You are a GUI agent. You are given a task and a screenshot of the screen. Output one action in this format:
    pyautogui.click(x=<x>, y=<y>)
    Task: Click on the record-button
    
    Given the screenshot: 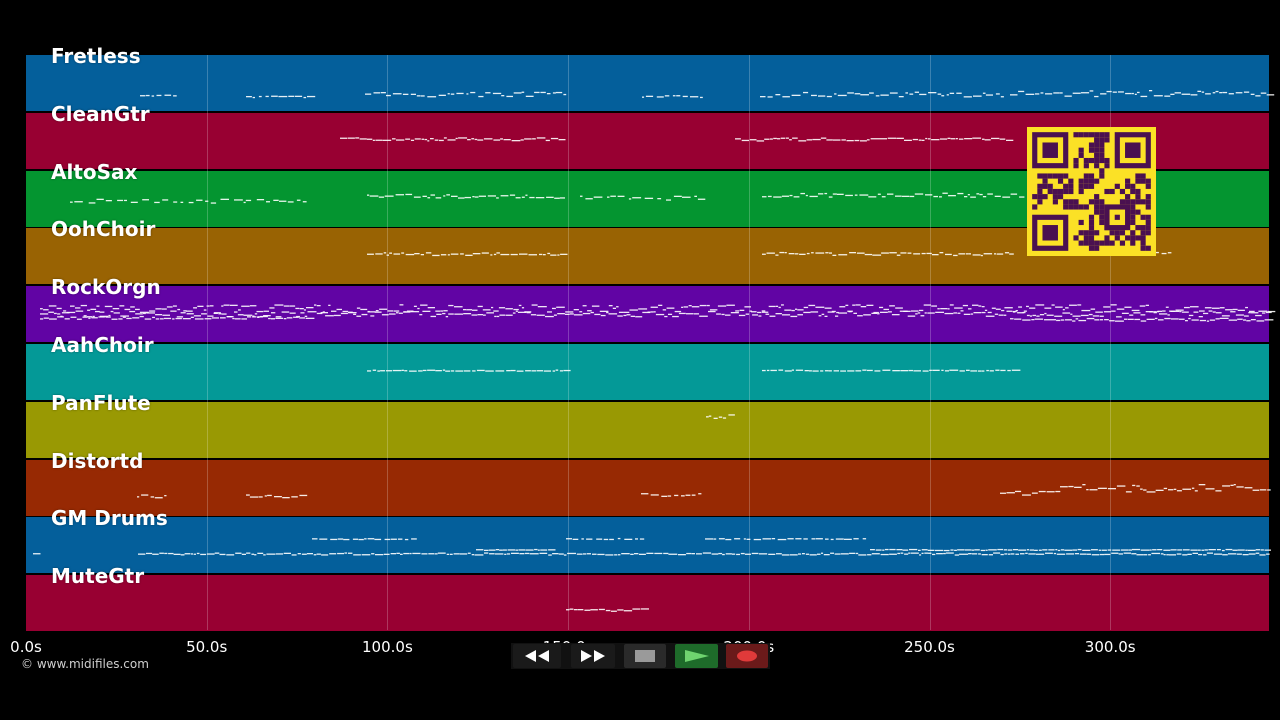 What is the action you would take?
    pyautogui.click(x=747, y=656)
    